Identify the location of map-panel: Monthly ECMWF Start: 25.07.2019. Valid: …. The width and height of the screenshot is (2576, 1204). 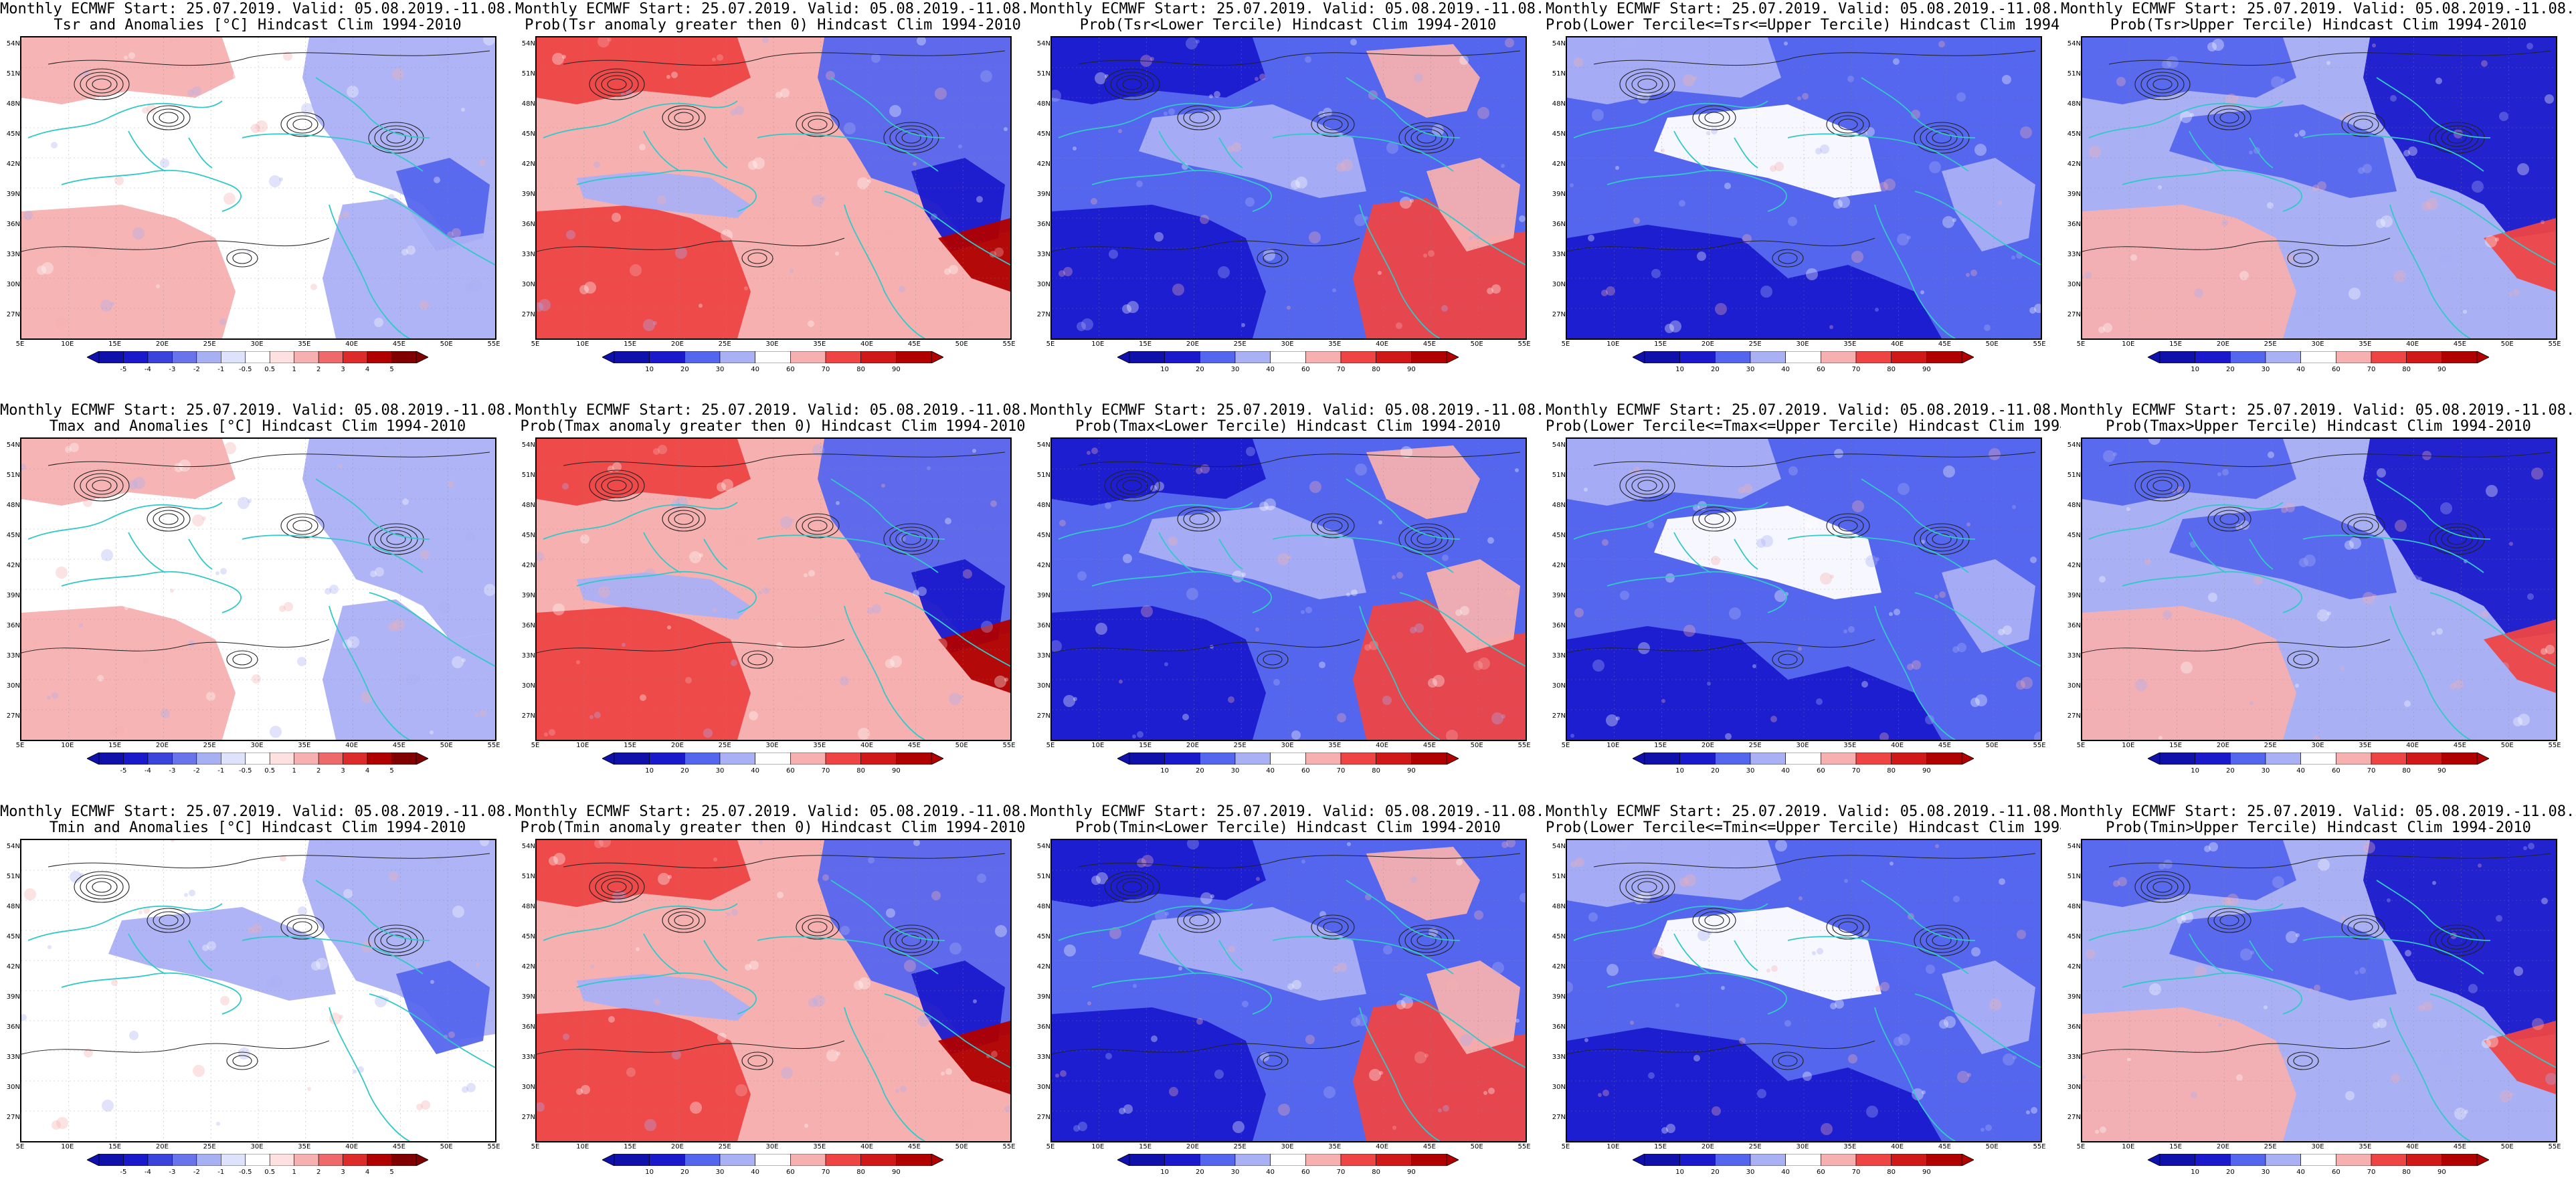
(773, 1003).